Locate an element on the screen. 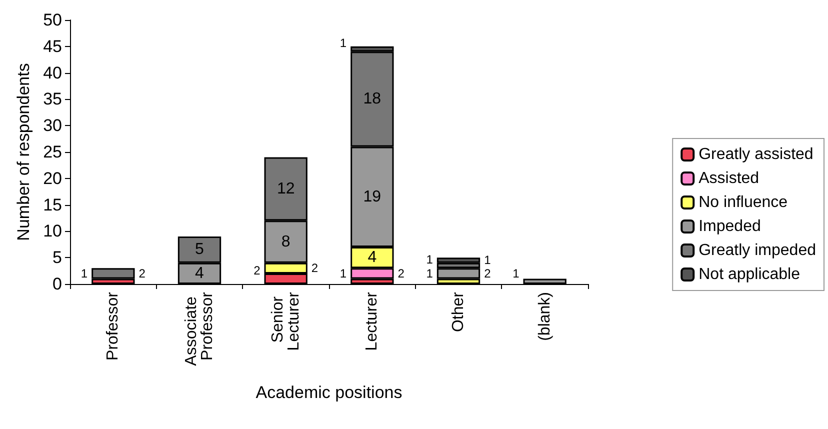 The width and height of the screenshot is (828, 429). y-tick-label: 25 is located at coordinates (52, 152).